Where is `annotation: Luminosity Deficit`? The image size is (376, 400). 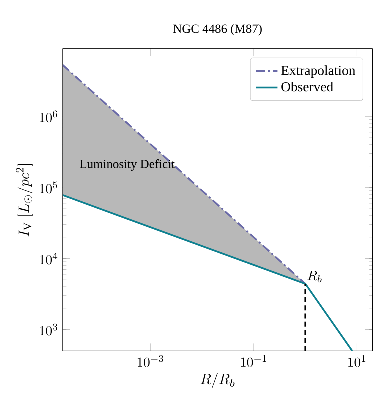 annotation: Luminosity Deficit is located at coordinates (128, 165).